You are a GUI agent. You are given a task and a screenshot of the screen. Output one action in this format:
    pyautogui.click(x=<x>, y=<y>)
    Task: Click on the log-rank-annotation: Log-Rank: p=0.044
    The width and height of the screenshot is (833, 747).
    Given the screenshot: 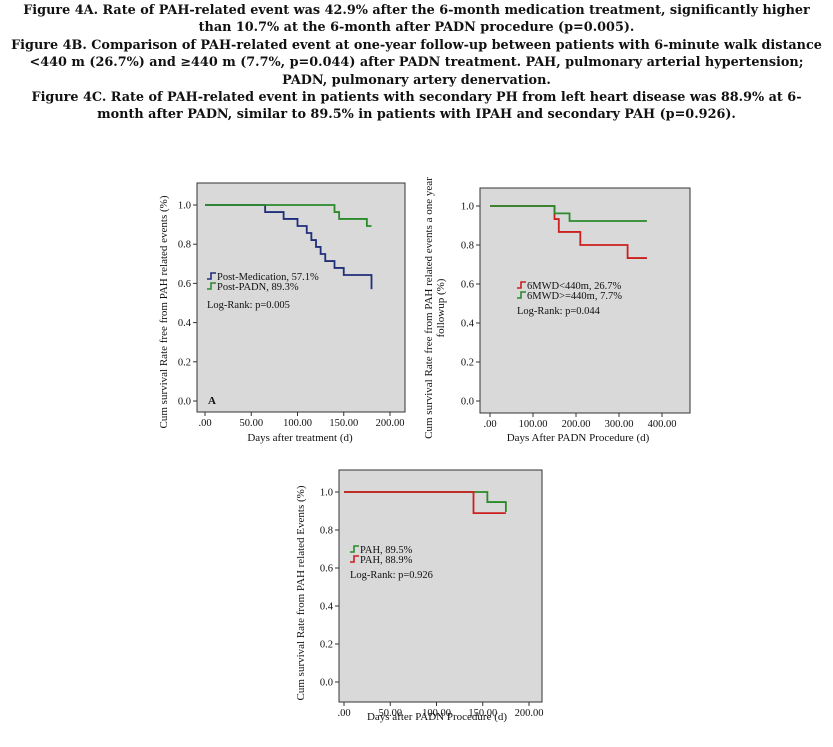 What is the action you would take?
    pyautogui.click(x=559, y=311)
    